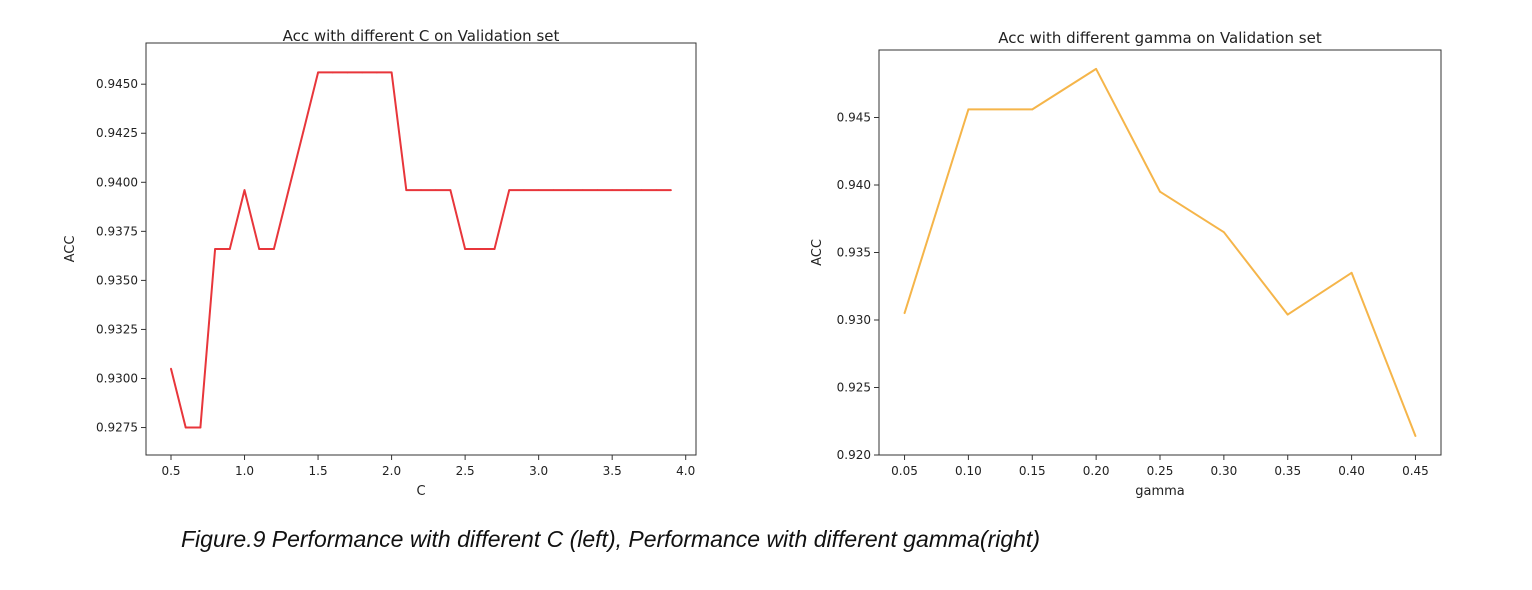 The image size is (1532, 590). Describe the element at coordinates (1096, 471) in the screenshot. I see `x-tick-label: 0.20` at that location.